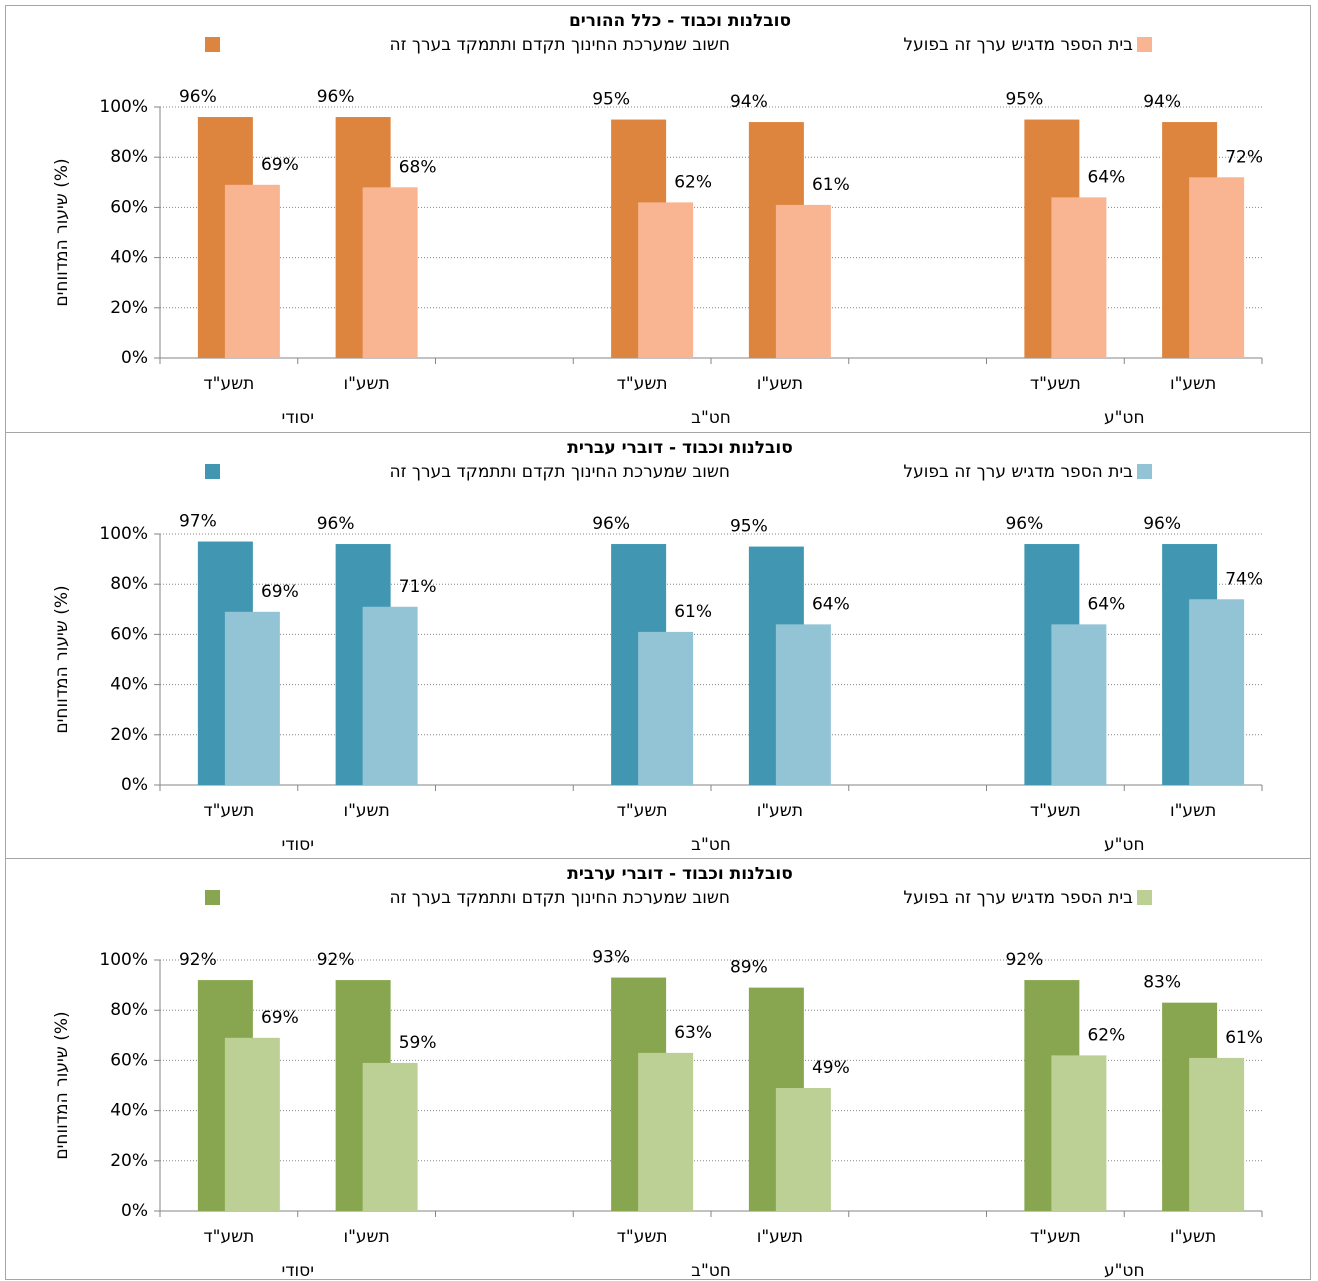 The image size is (1318, 1281). I want to click on data-label: 49%, so click(831, 1068).